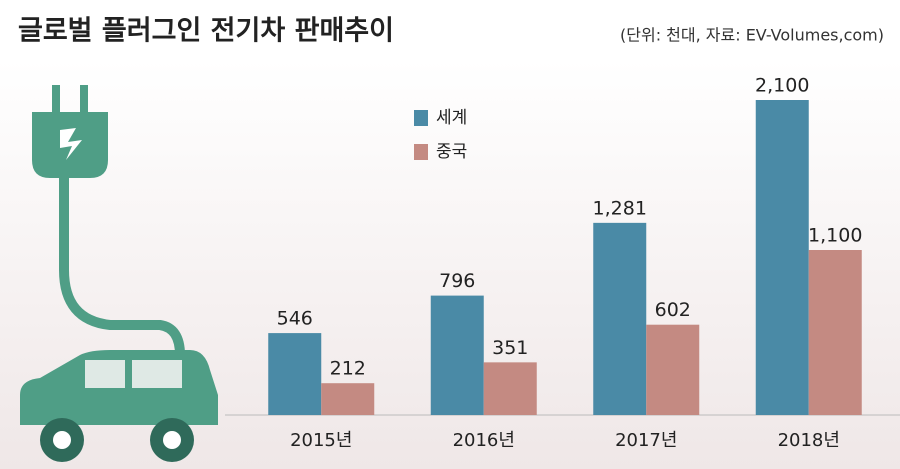  I want to click on value-label: 1,100, so click(835, 236).